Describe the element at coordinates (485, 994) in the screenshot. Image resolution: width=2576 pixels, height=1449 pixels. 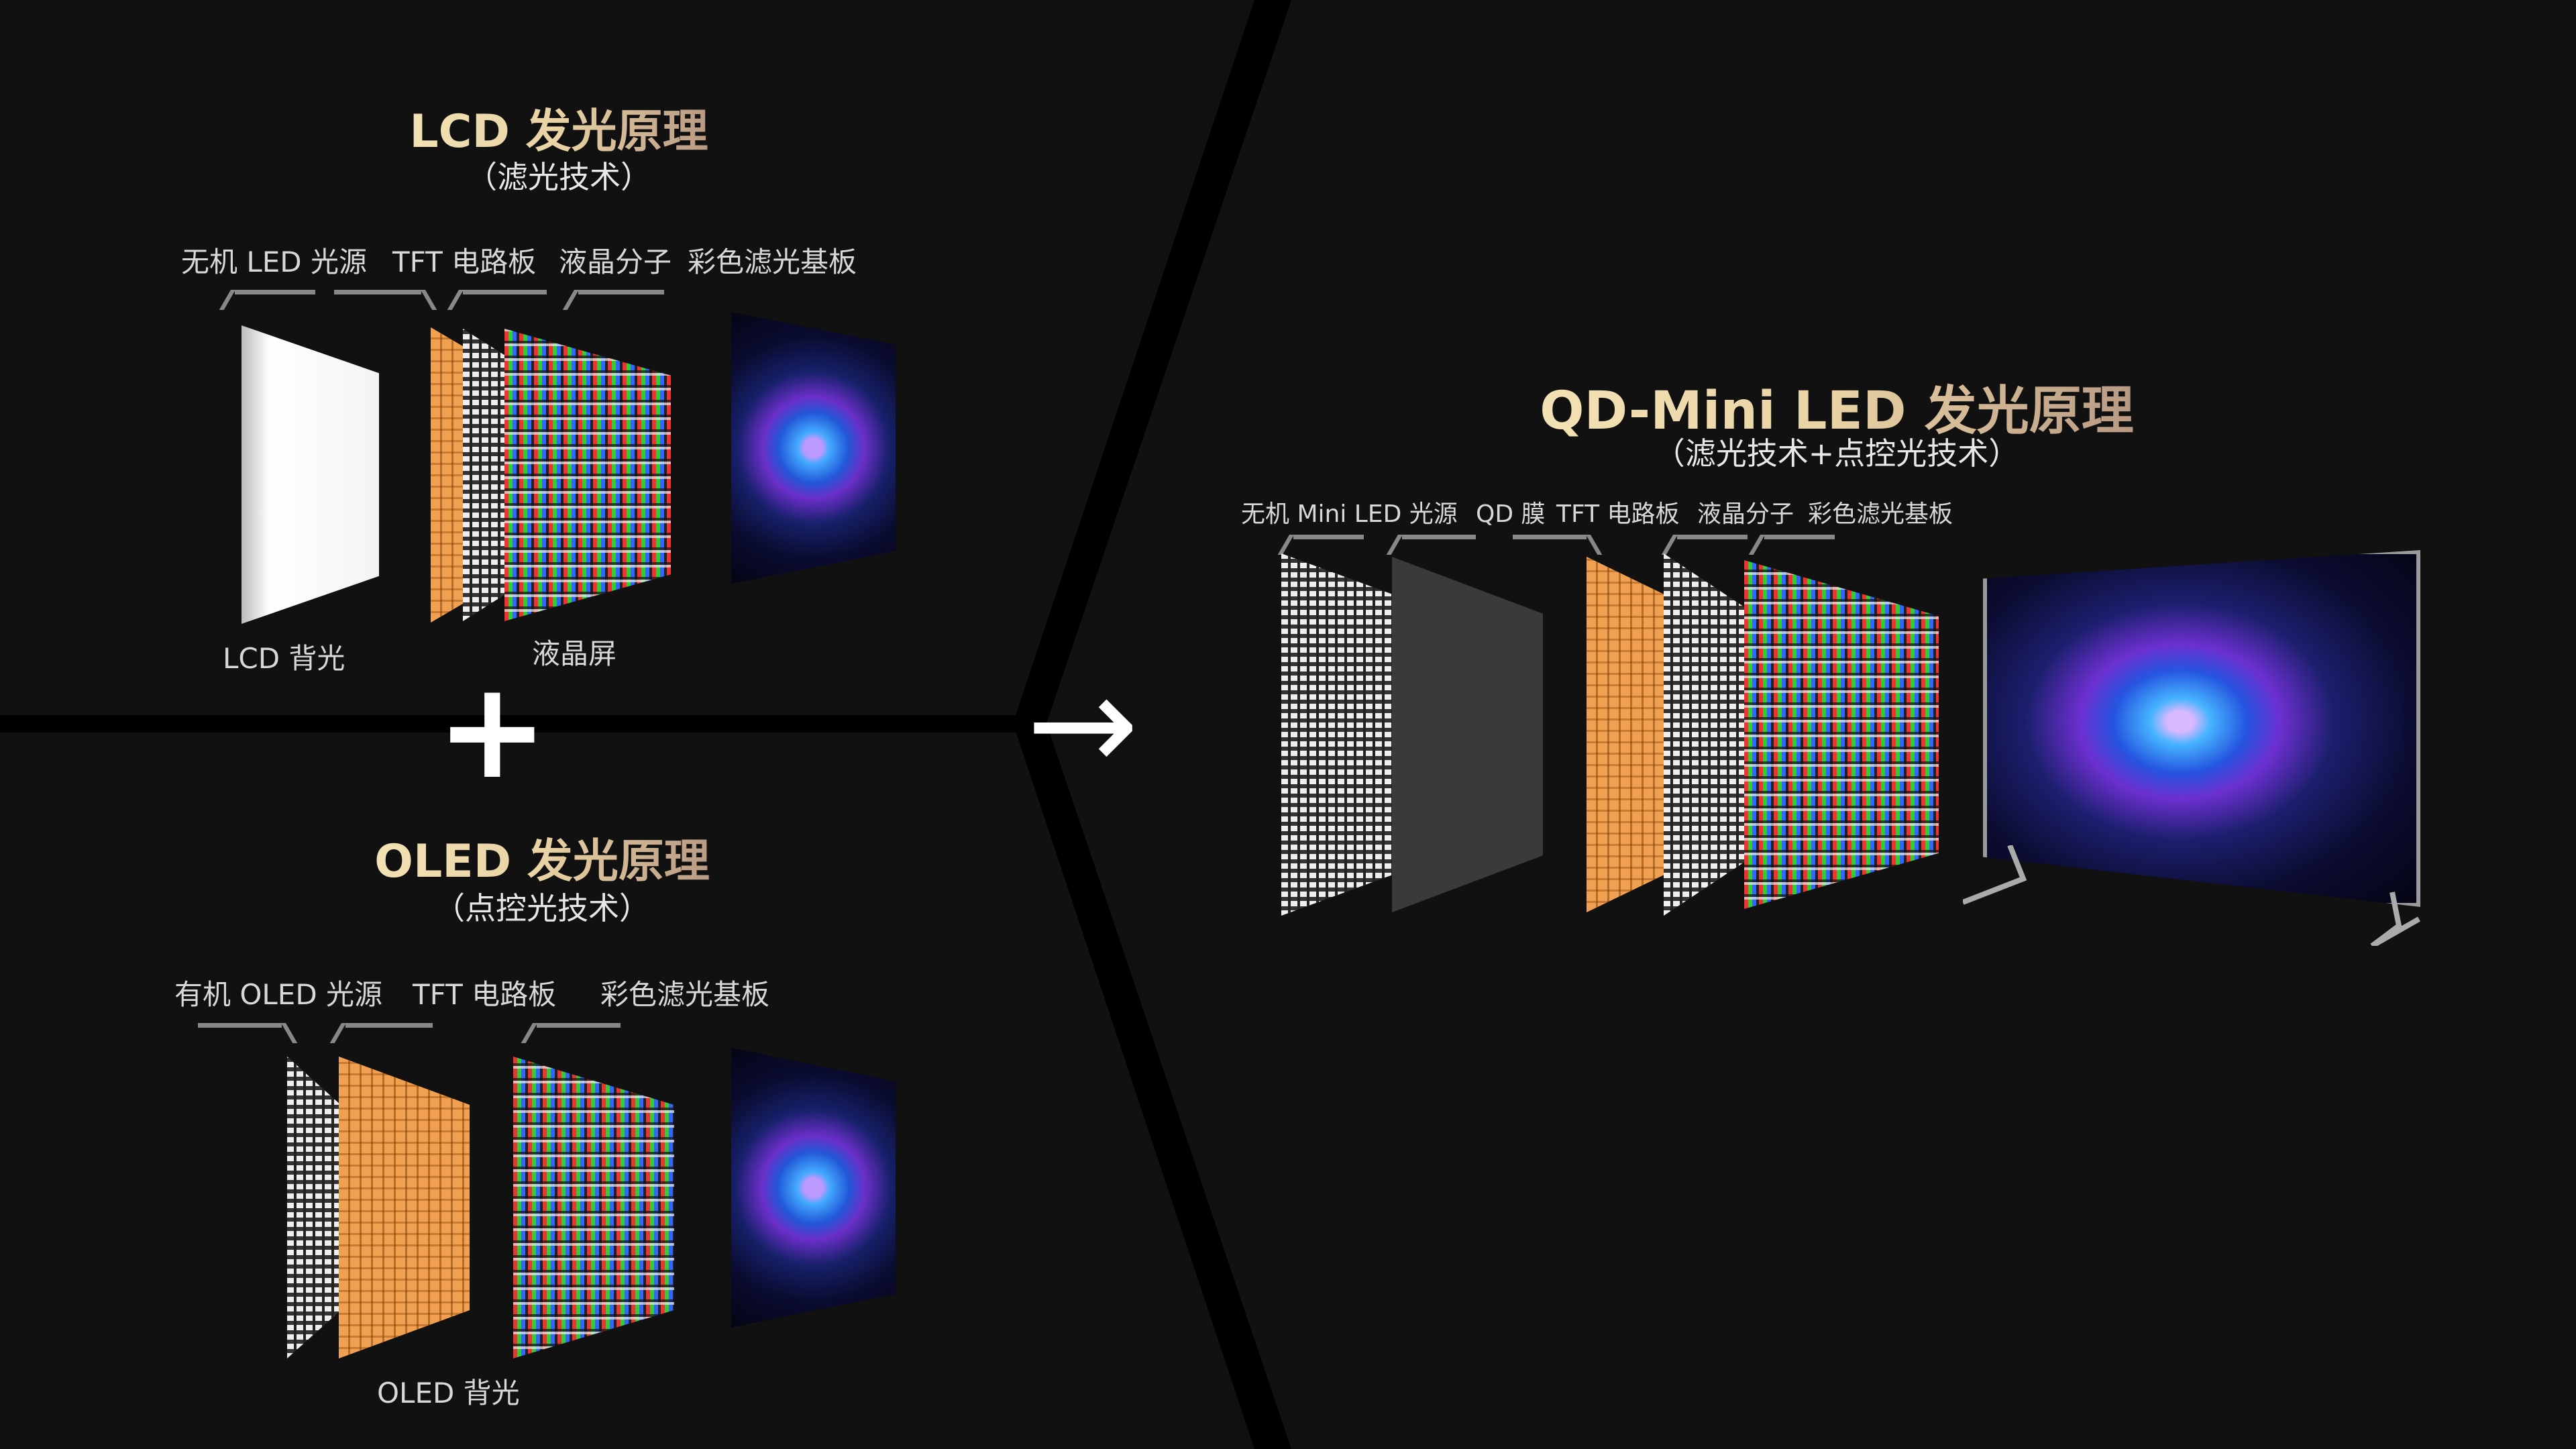
I see `oled-label-tft: TFT 电路板` at that location.